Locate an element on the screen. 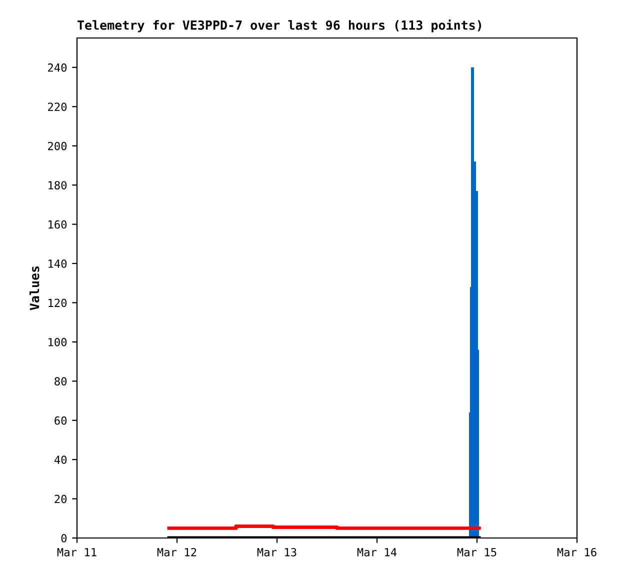 This screenshot has width=618, height=579. y-tick-label: 160 is located at coordinates (57, 224).